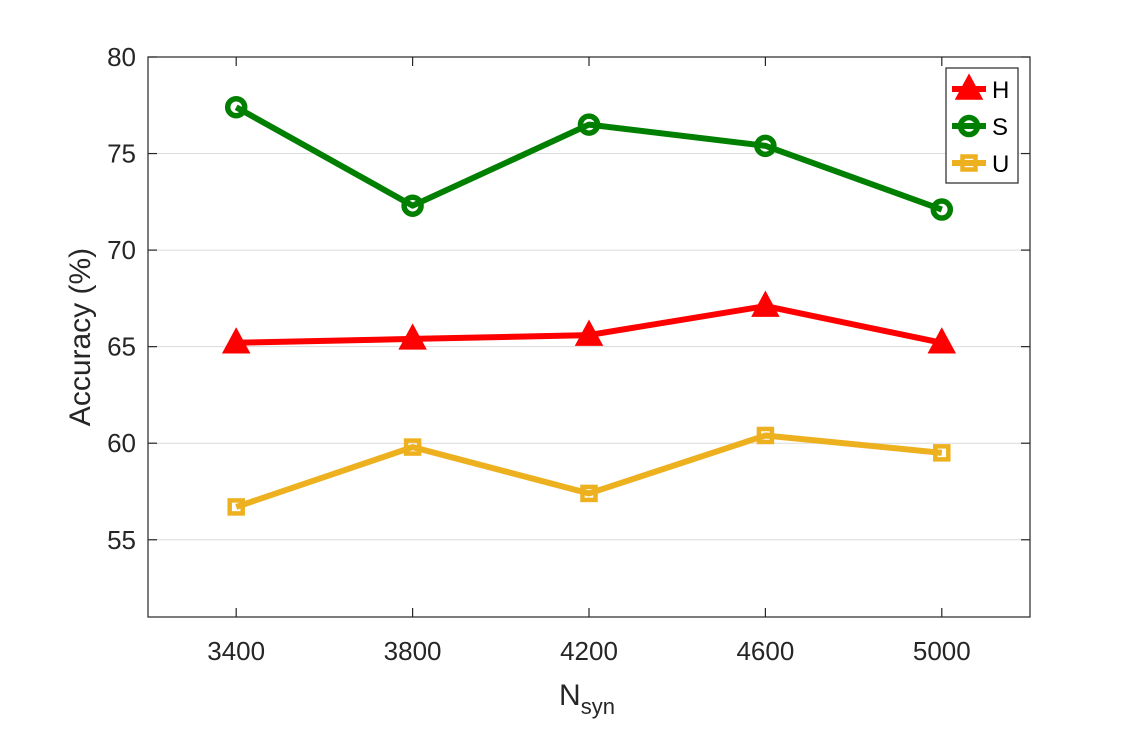 This screenshot has width=1139, height=730. What do you see at coordinates (598, 706) in the screenshot?
I see `x-axis-label-subscript: syn` at bounding box center [598, 706].